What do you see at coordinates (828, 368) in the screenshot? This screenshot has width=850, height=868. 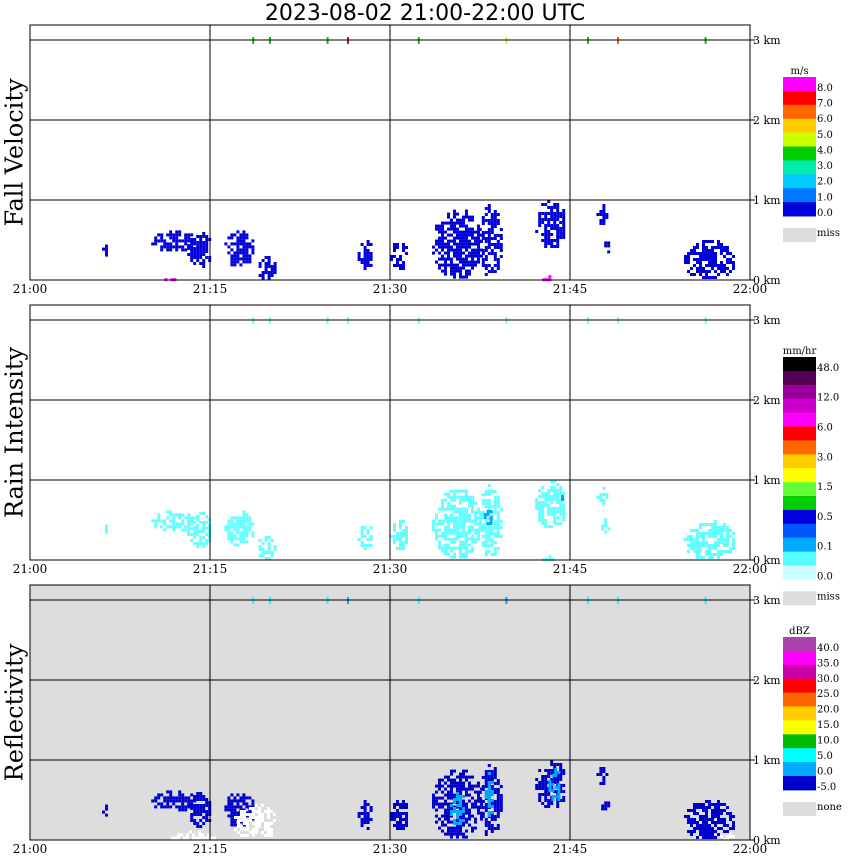 I see `colorbar-label: 48.0` at bounding box center [828, 368].